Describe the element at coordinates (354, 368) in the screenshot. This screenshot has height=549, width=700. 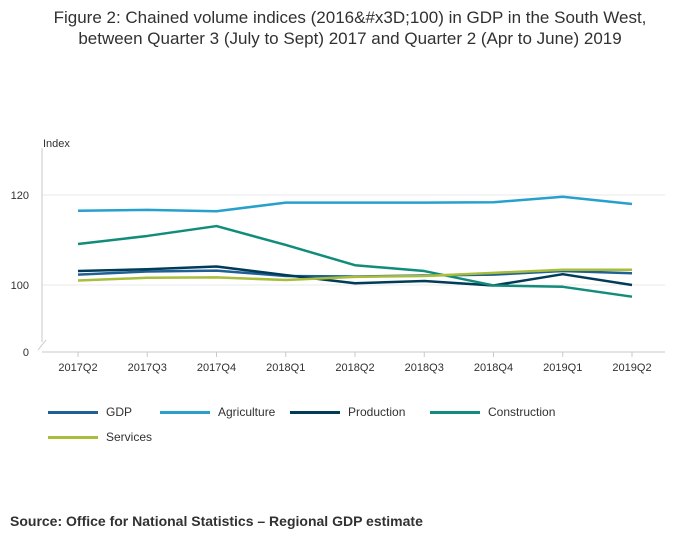
I see `x-tick-label: 2018Q2` at that location.